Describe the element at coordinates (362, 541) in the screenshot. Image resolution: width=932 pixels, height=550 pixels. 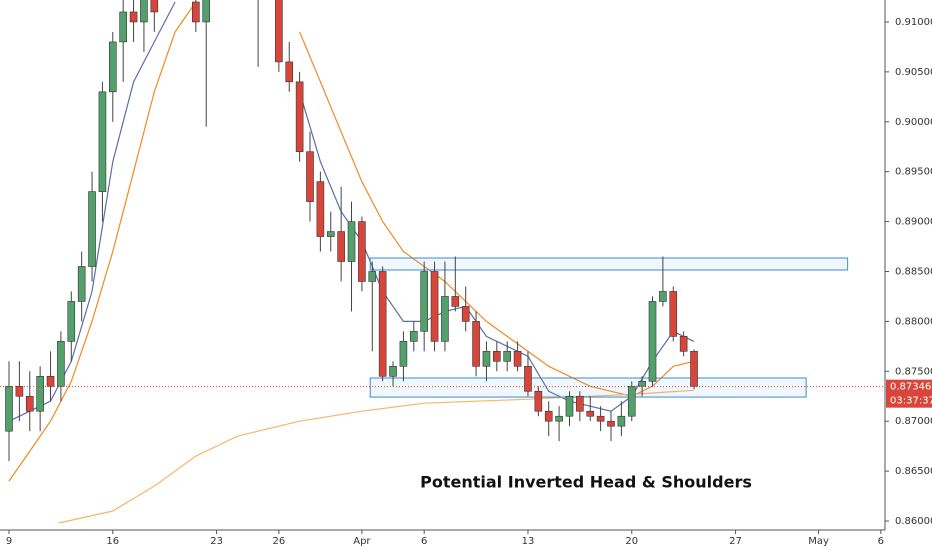
I see `x-tick-label: Apr` at that location.